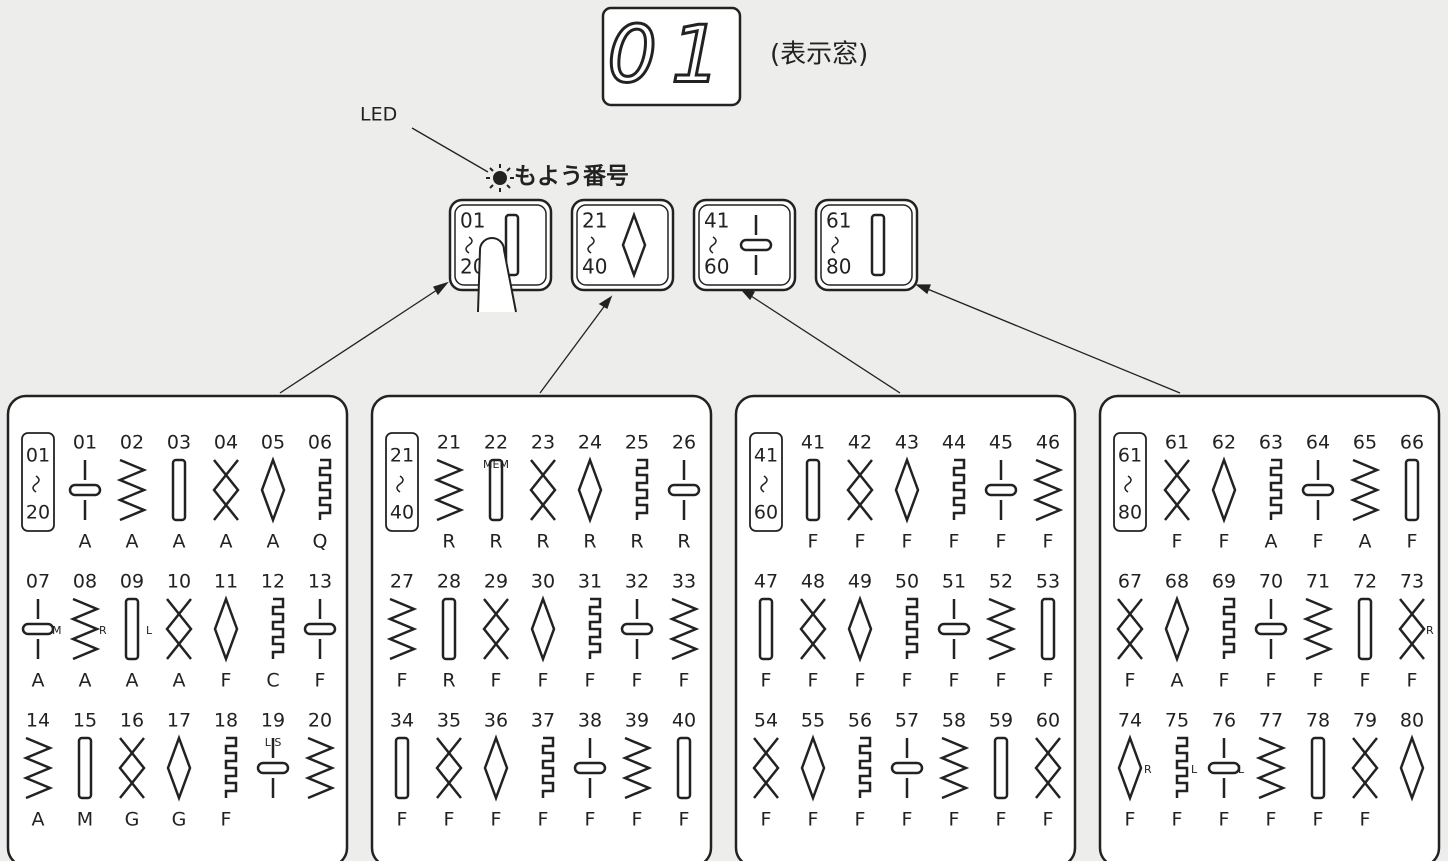 This screenshot has height=861, width=1448. What do you see at coordinates (378, 115) in the screenshot?
I see `led-label: LED` at bounding box center [378, 115].